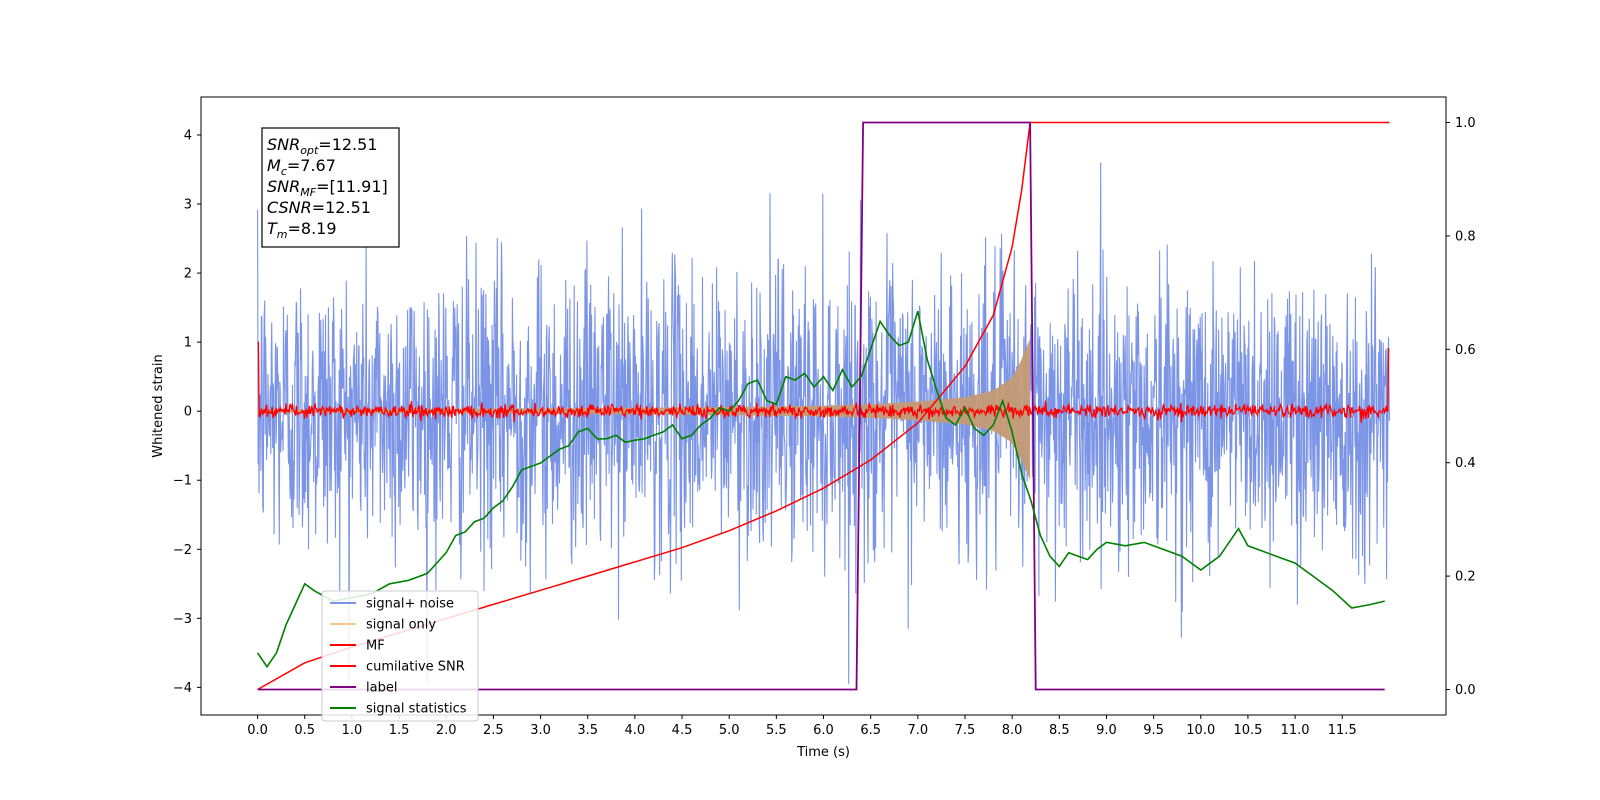 This screenshot has height=800, width=1600. I want to click on y2-tick-label: 0.8, so click(1465, 236).